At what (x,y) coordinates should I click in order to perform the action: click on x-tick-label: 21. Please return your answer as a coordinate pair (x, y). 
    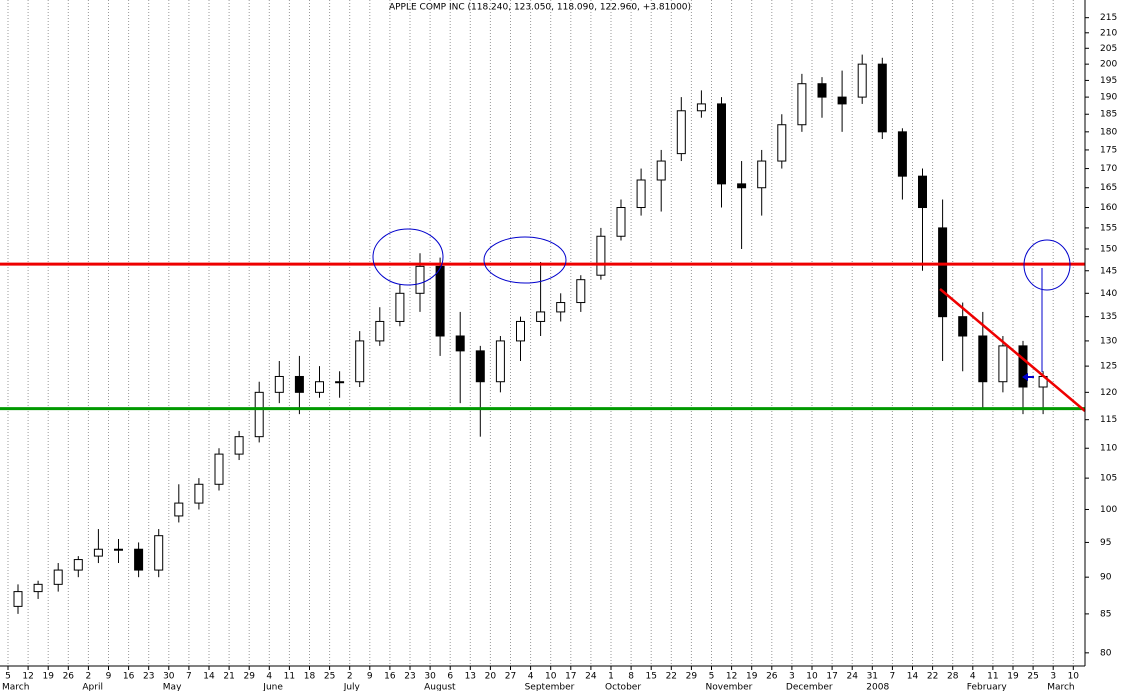
    Looking at the image, I should click on (228, 677).